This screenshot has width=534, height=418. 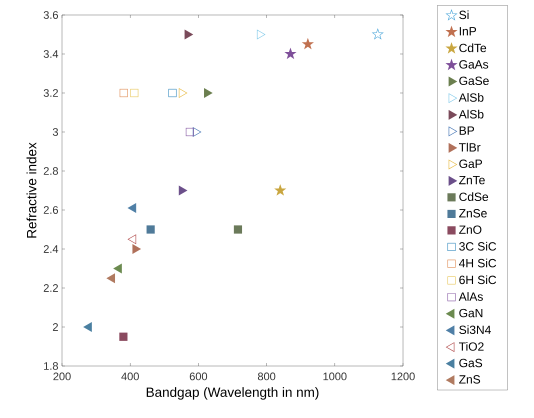 I want to click on y-tick-label: 2.8, so click(x=51, y=171).